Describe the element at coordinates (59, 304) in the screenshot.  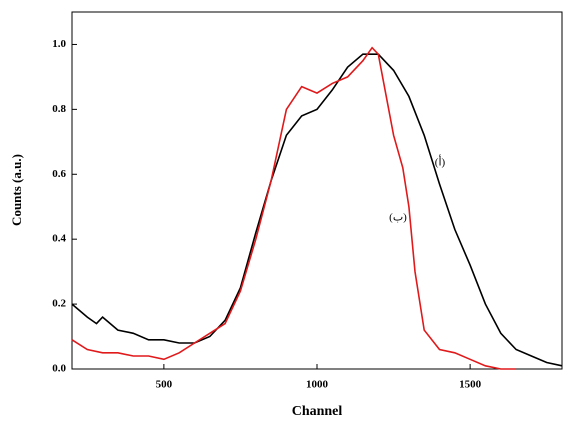
I see `y-tick-label: 0.2` at that location.